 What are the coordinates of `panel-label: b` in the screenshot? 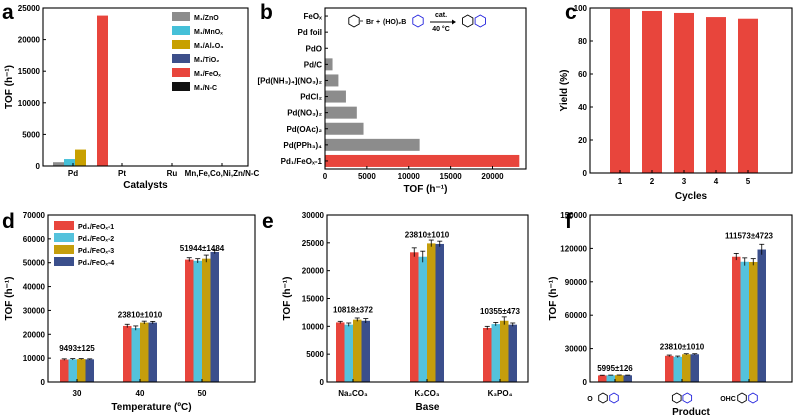 It's located at (266, 12).